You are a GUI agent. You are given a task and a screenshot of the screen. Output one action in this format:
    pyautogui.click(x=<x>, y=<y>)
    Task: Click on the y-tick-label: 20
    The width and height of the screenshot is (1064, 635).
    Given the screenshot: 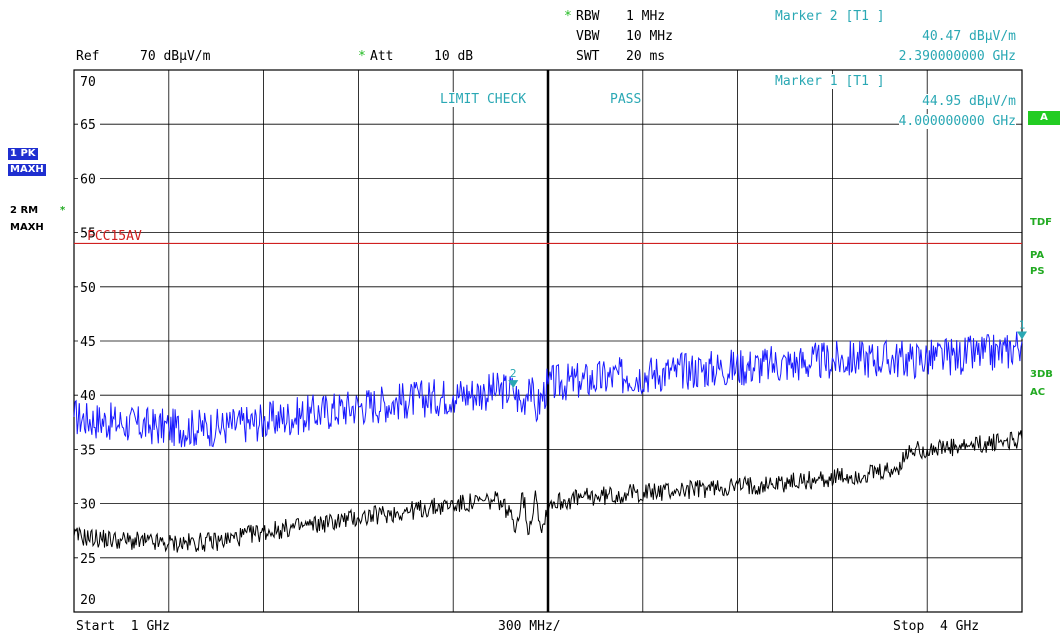 What is the action you would take?
    pyautogui.click(x=88, y=600)
    